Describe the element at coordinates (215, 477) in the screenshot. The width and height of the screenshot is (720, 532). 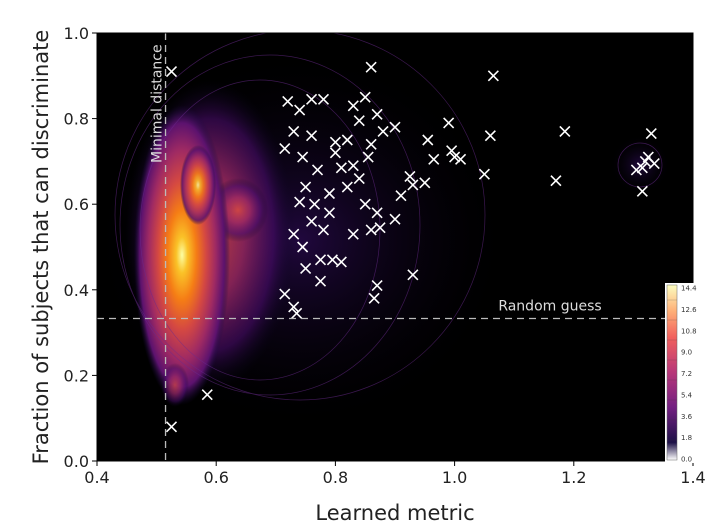
I see `x-tick-label: 0.6` at that location.